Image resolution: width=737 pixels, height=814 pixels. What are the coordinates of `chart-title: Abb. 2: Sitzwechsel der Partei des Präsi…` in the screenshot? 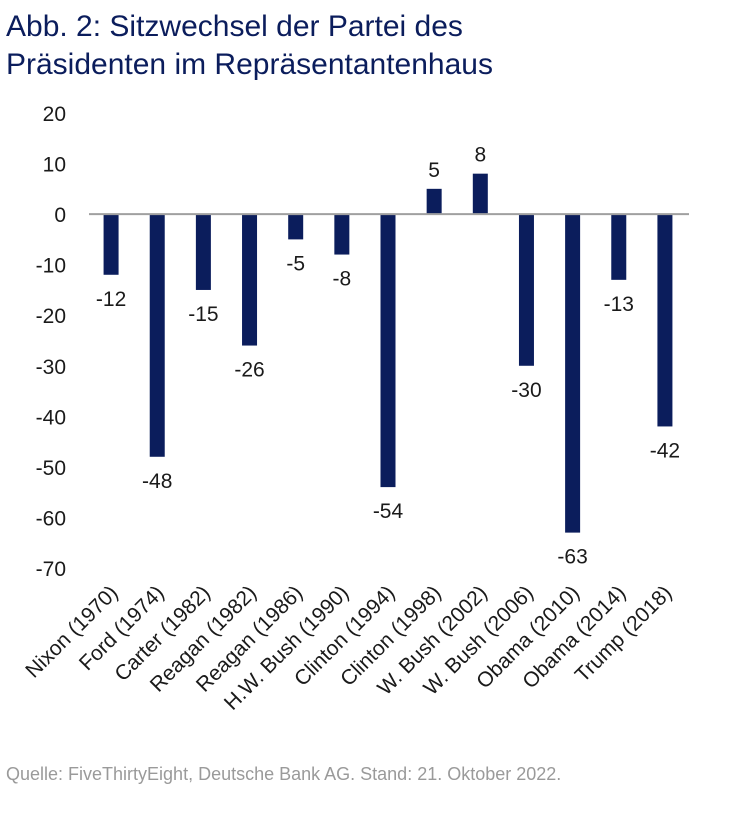 It's located at (366, 46).